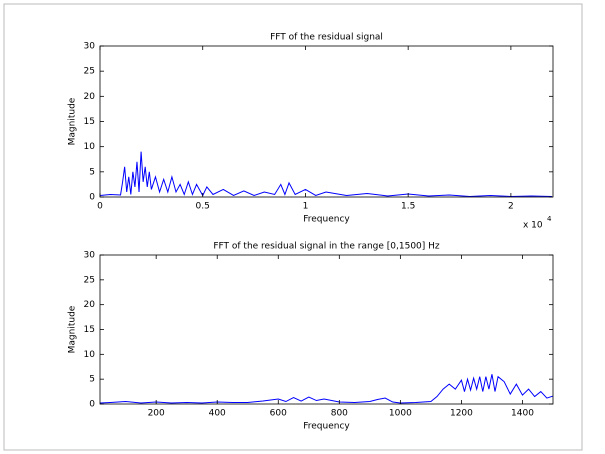 The image size is (605, 454). Describe the element at coordinates (400, 414) in the screenshot. I see `x-tick-label: 1000` at that location.